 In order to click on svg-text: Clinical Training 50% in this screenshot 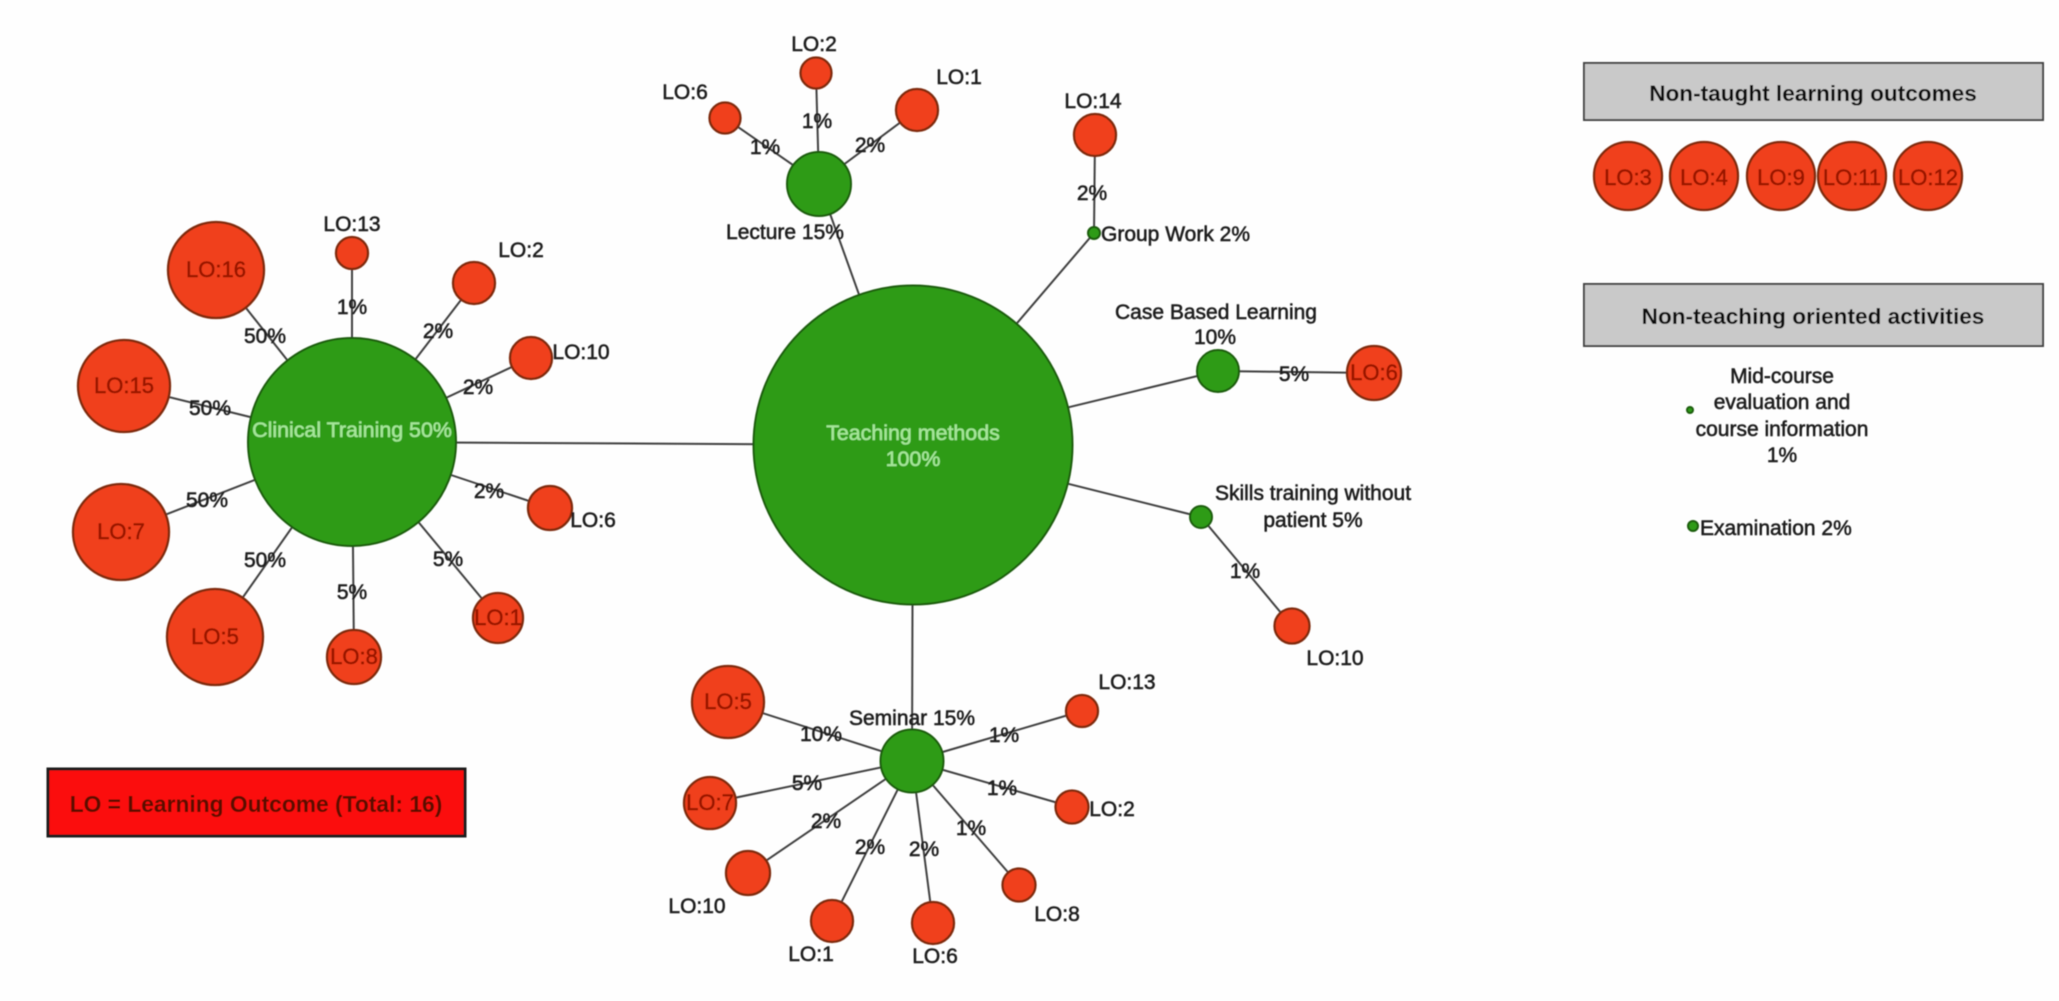, I will do `click(352, 430)`.